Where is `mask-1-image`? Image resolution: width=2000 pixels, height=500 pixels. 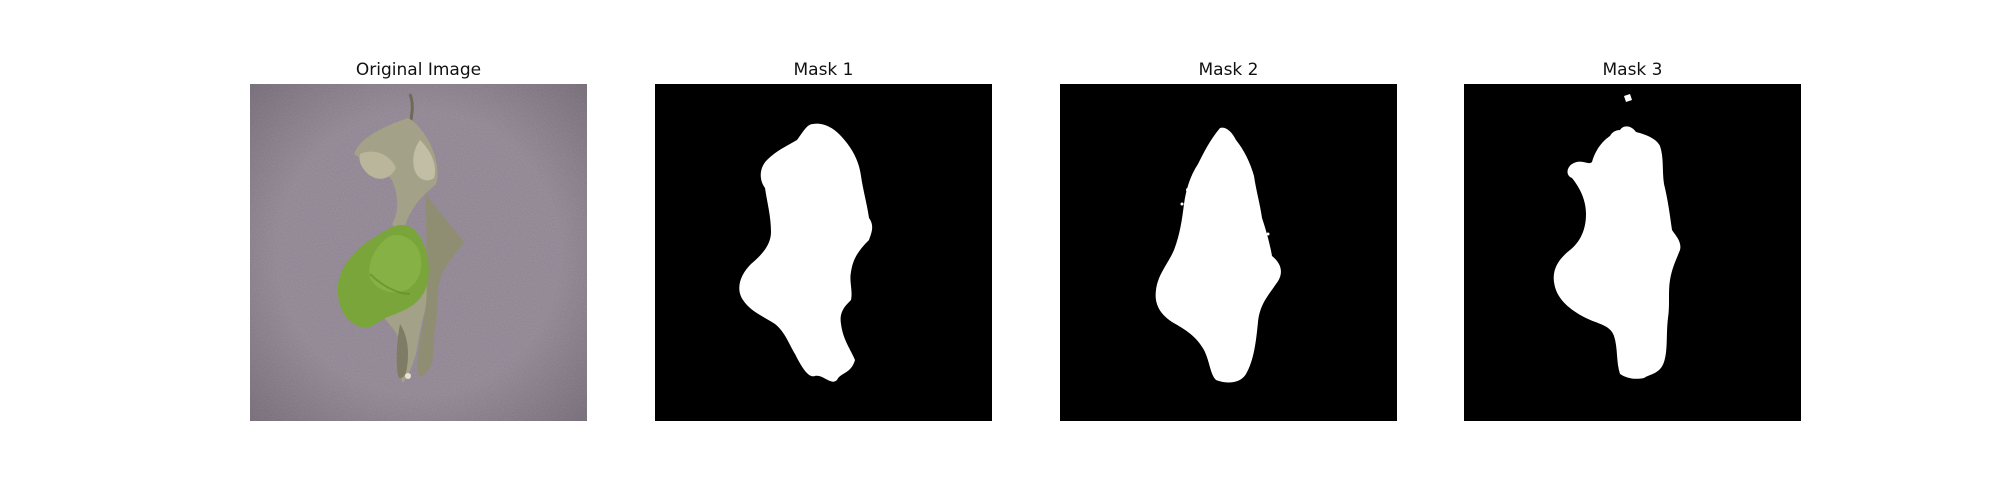 mask-1-image is located at coordinates (823, 252).